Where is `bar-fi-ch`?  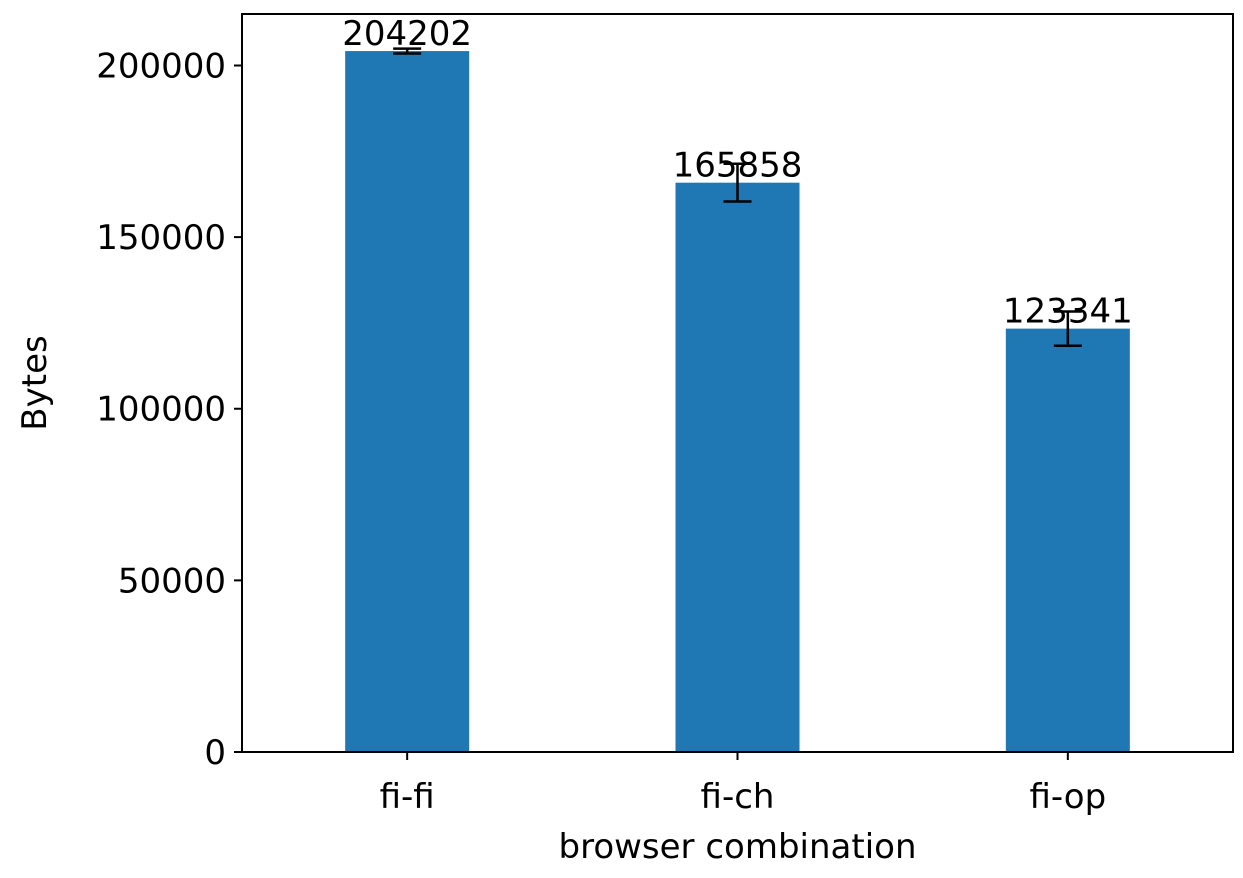 bar-fi-ch is located at coordinates (737, 467).